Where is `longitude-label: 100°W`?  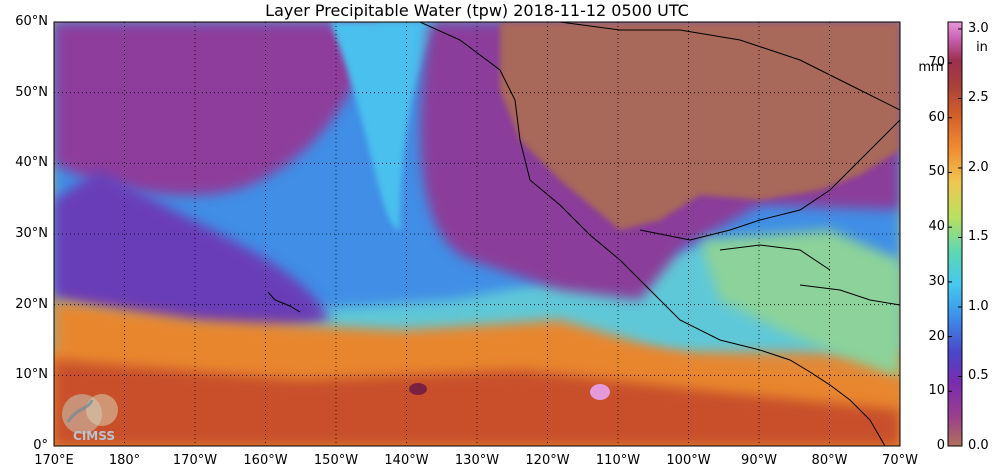
longitude-label: 100°W is located at coordinates (688, 460).